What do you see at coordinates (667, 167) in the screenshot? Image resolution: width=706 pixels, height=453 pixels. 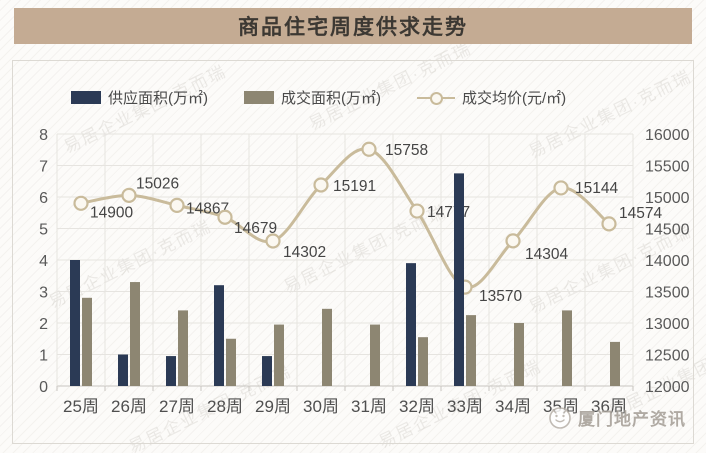 I see `right-axis-tick-label: 15500` at bounding box center [667, 167].